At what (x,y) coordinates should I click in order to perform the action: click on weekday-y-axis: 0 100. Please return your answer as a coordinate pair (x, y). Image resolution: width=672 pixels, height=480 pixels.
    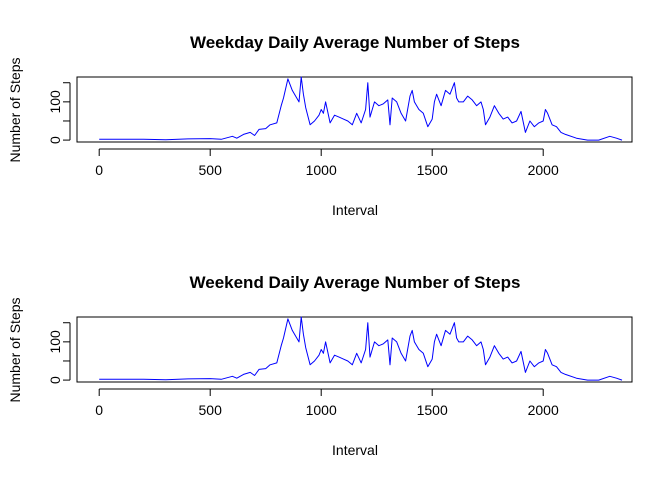
    Looking at the image, I should click on (59, 113).